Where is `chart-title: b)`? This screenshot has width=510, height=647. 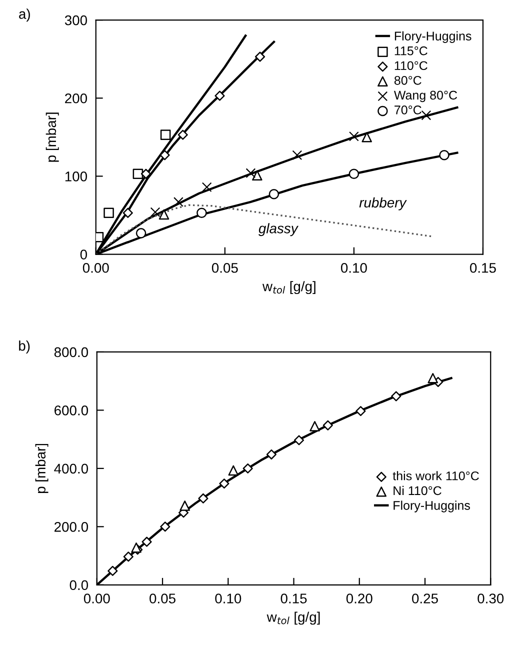 chart-title: b) is located at coordinates (24, 347).